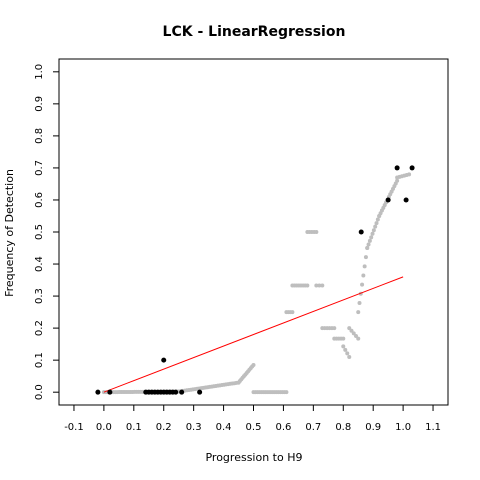 Image resolution: width=480 pixels, height=480 pixels. Describe the element at coordinates (433, 427) in the screenshot. I see `x-tick-label: 1.1` at that location.